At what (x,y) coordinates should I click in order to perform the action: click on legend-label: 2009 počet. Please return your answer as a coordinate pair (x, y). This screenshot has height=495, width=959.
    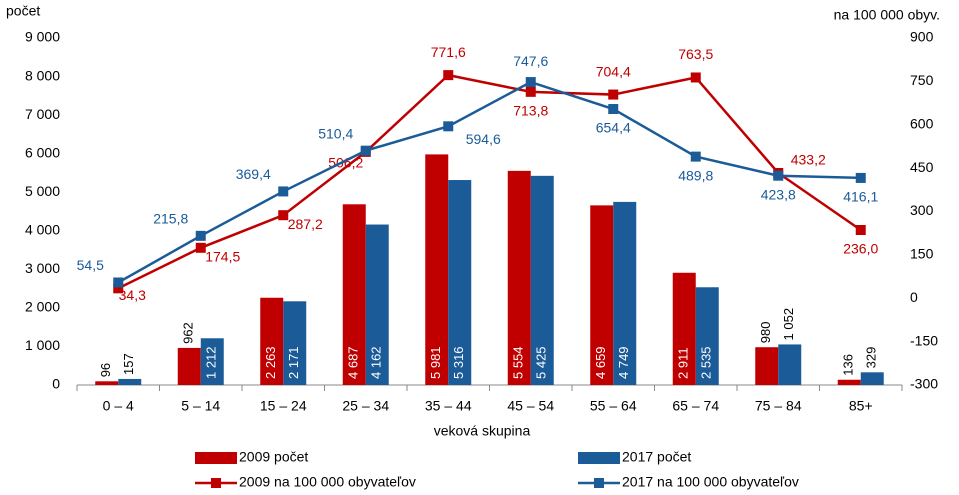
    Looking at the image, I should click on (273, 457).